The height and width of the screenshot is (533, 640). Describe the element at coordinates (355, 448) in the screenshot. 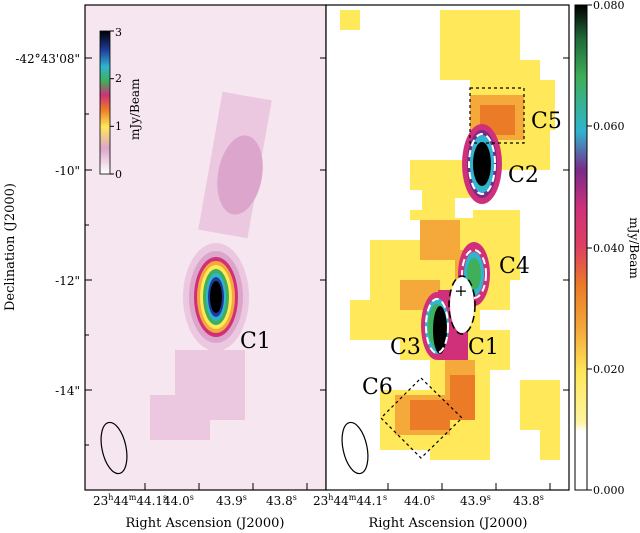

I see `right-beam-ellipse` at that location.